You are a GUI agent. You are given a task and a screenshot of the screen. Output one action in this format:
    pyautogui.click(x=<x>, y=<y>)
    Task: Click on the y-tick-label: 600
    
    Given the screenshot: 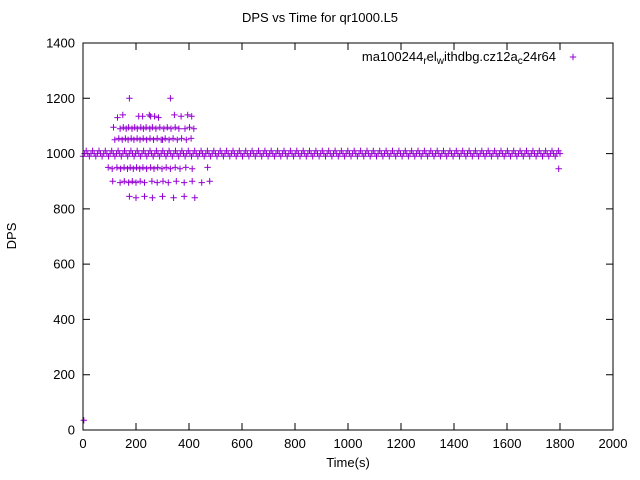 What is the action you would take?
    pyautogui.click(x=64, y=264)
    